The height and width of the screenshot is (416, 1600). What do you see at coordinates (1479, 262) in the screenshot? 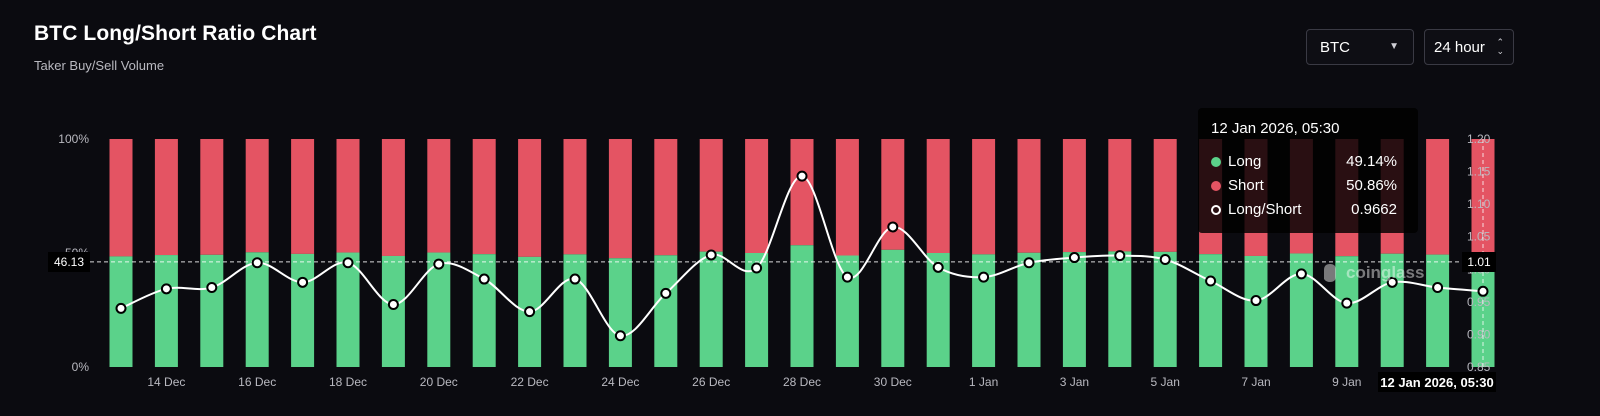
I see `y-right-cursor-value: 1.01` at bounding box center [1479, 262].